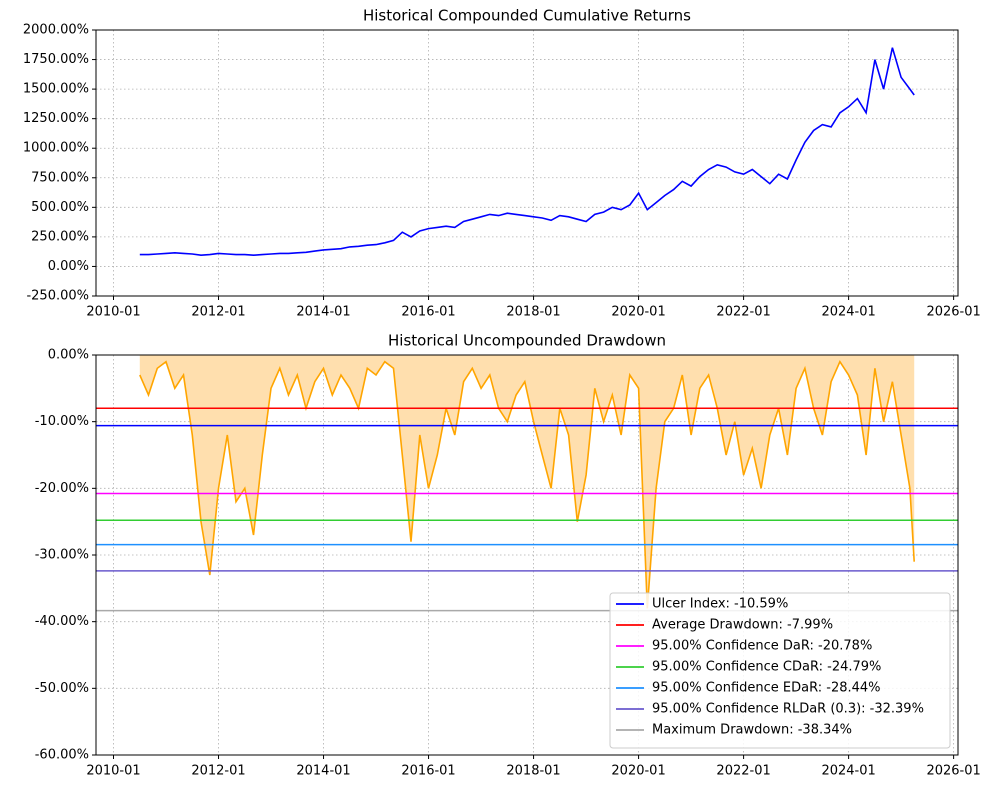  I want to click on y-tick-label: 1750.00%, so click(56, 59).